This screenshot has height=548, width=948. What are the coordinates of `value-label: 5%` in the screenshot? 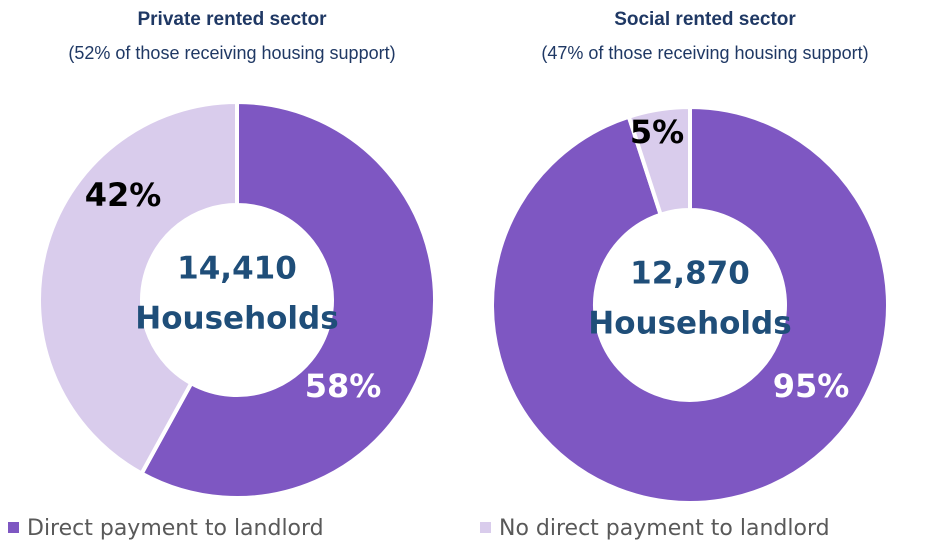 It's located at (657, 132).